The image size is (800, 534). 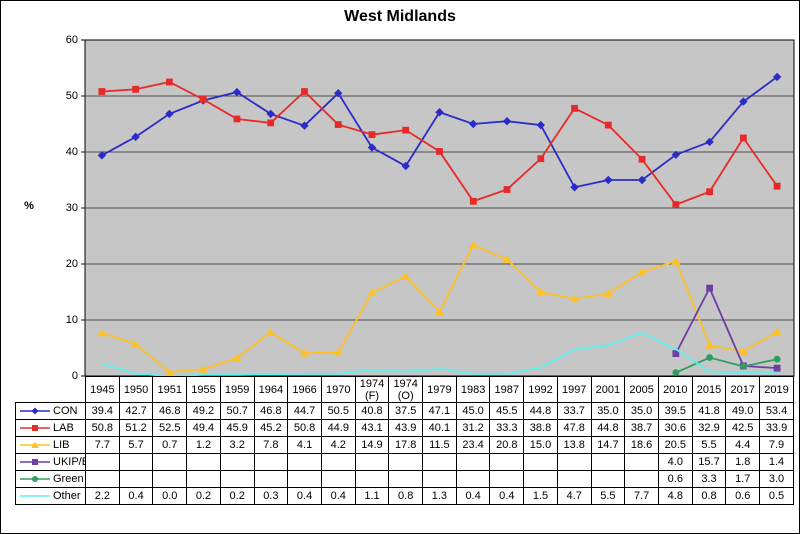 What do you see at coordinates (203, 389) in the screenshot?
I see `year-header: 1955` at bounding box center [203, 389].